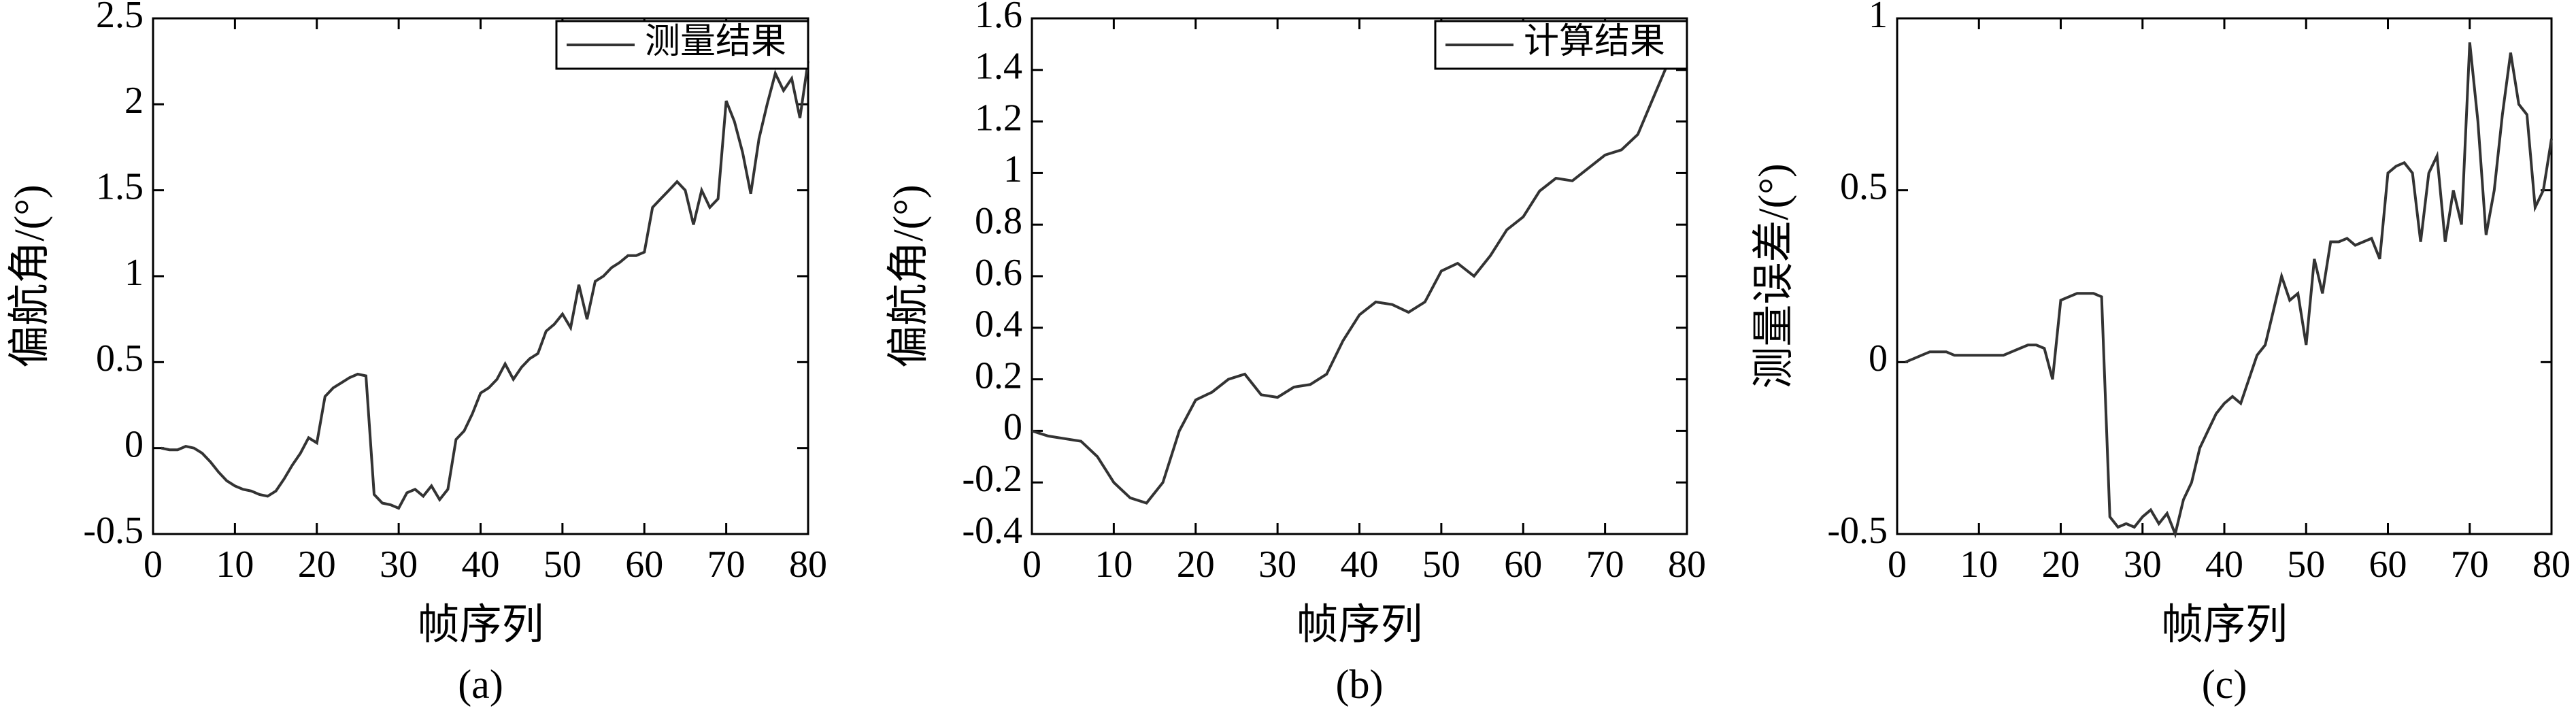 The image size is (2576, 717). Describe the element at coordinates (1594, 41) in the screenshot. I see `legend-label: 计算结果` at that location.